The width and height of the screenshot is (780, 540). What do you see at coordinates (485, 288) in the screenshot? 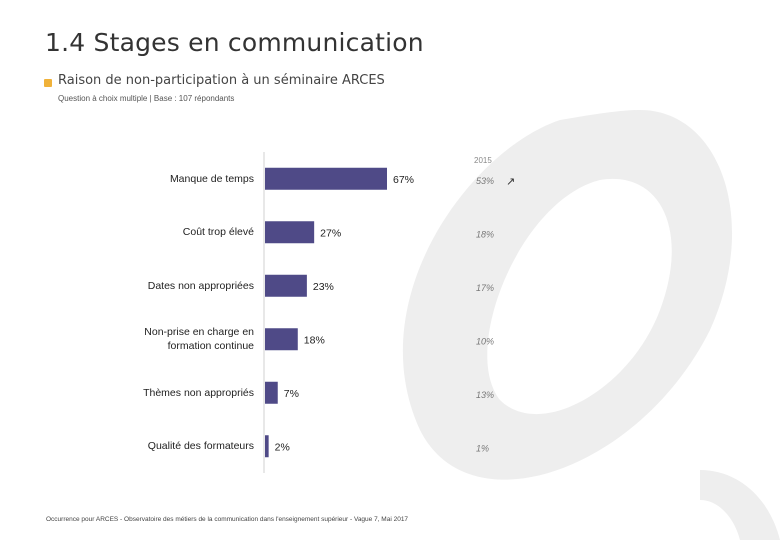
I see `comparison-label: 17%` at bounding box center [485, 288].